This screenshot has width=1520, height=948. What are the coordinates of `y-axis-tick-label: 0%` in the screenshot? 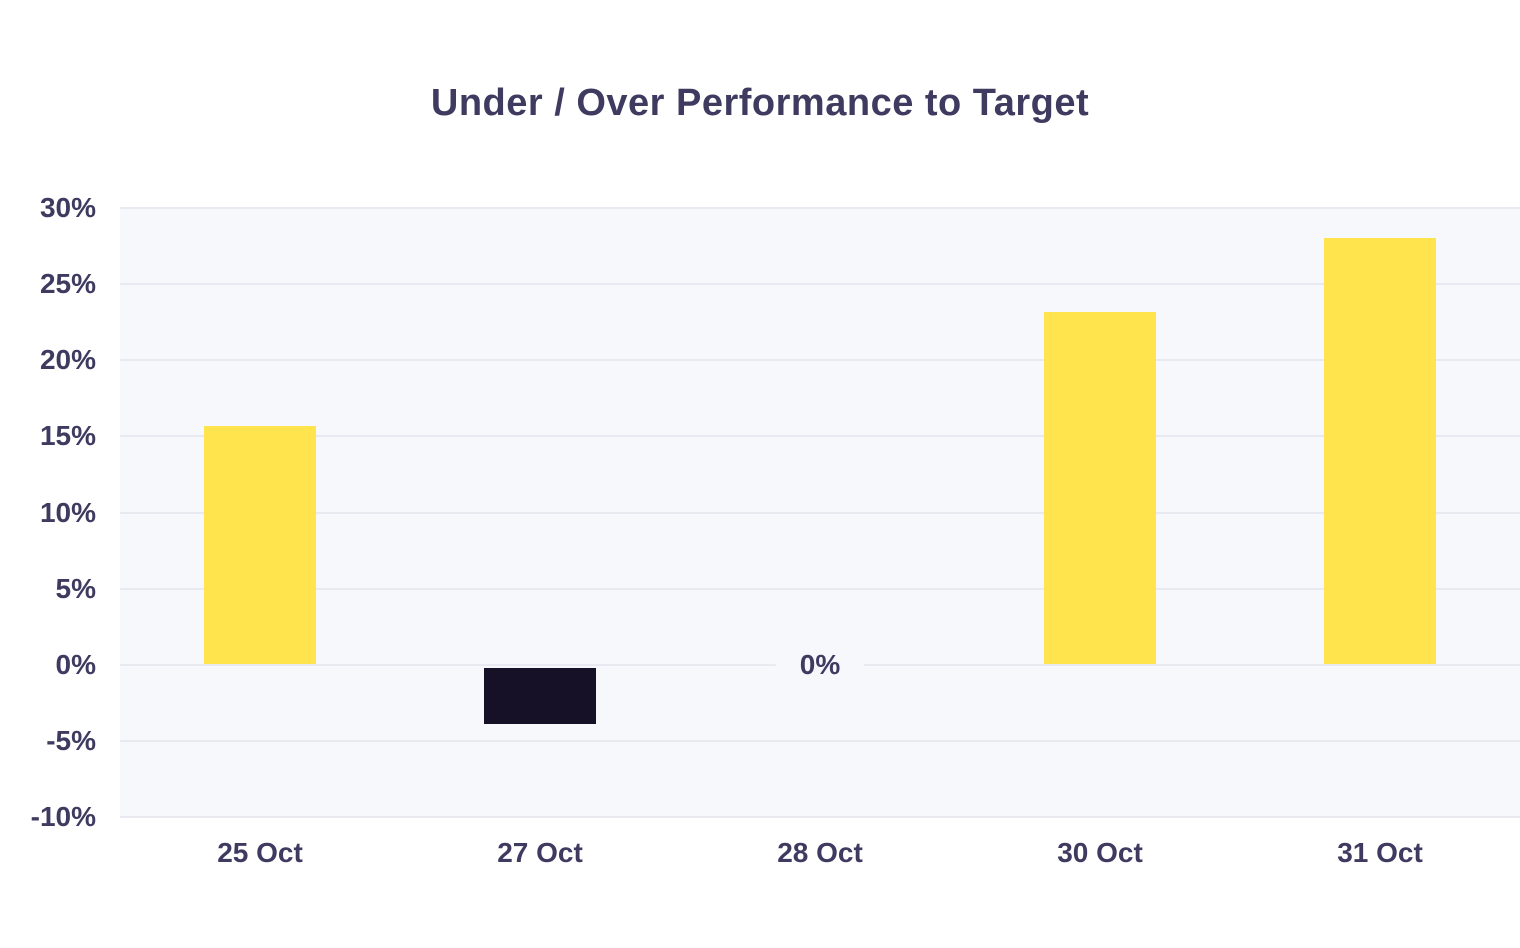 It's located at (75, 664).